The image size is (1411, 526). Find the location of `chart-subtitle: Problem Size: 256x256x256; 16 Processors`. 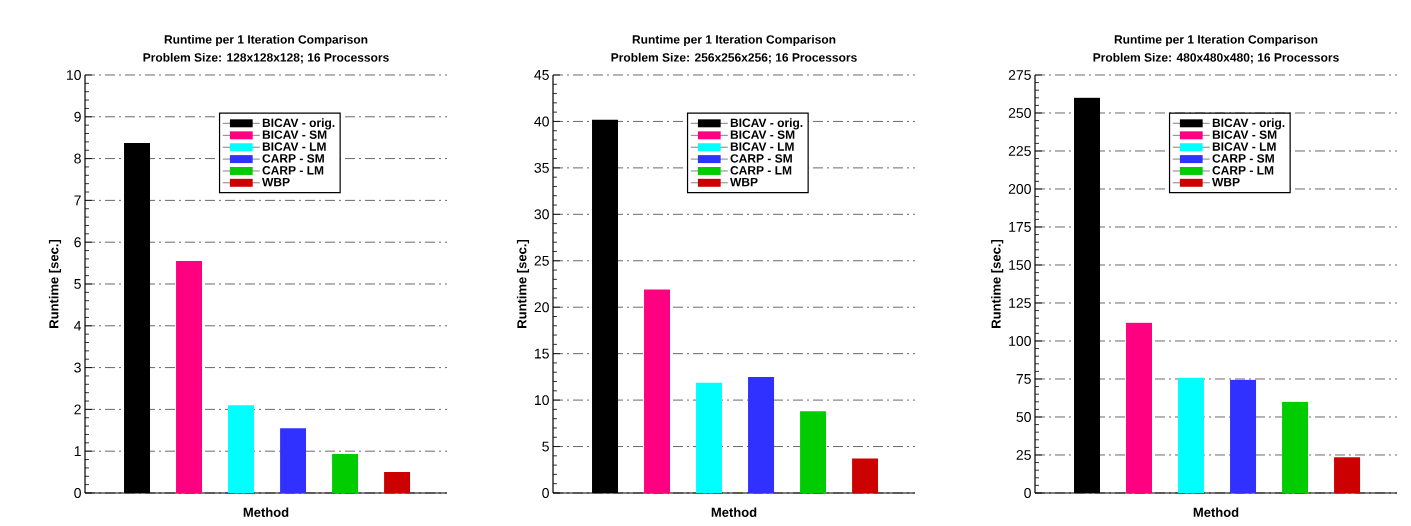

chart-subtitle: Problem Size: 256x256x256; 16 Processors is located at coordinates (734, 58).